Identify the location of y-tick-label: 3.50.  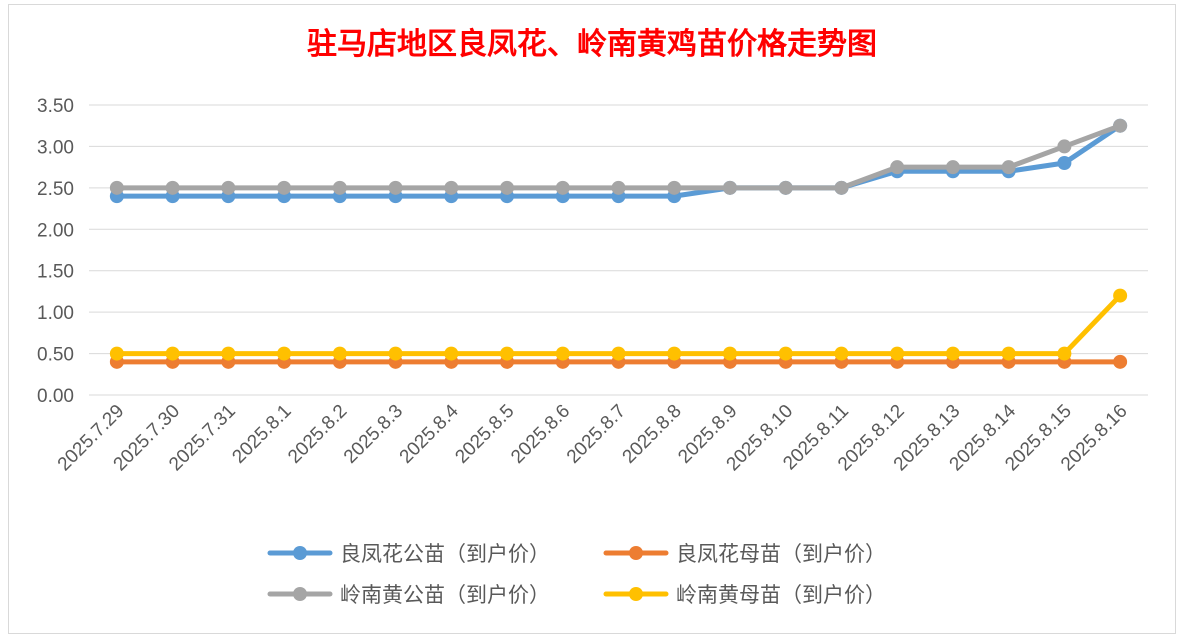
(55, 106).